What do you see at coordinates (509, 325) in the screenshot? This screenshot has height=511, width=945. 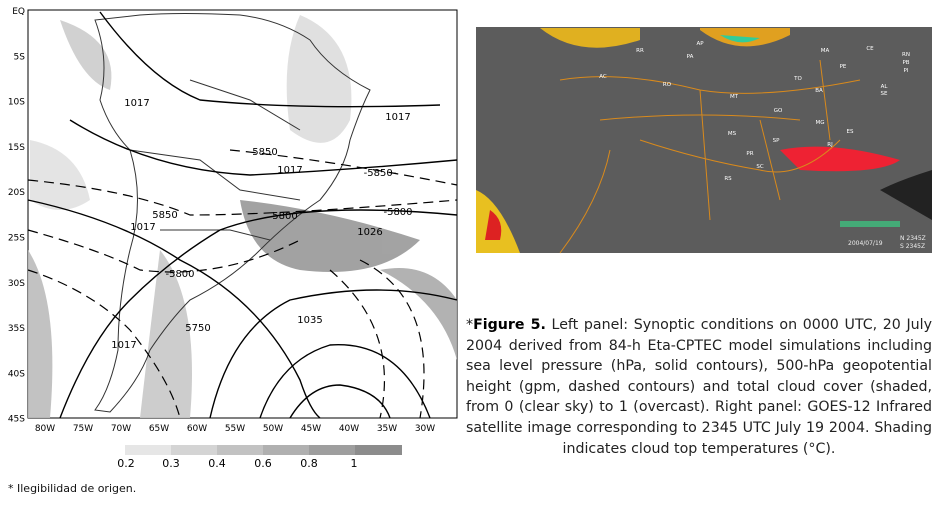 I see `caption-label: Figure 5.` at bounding box center [509, 325].